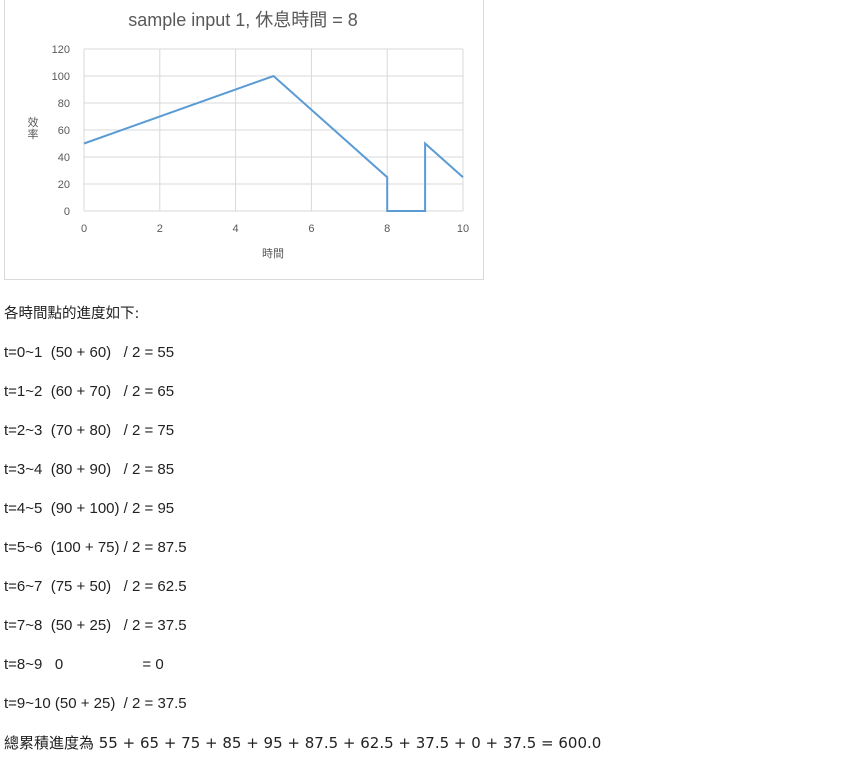 This screenshot has height=772, width=860. I want to click on chart-title: sample input 1, 休息時間 = 8, so click(243, 20).